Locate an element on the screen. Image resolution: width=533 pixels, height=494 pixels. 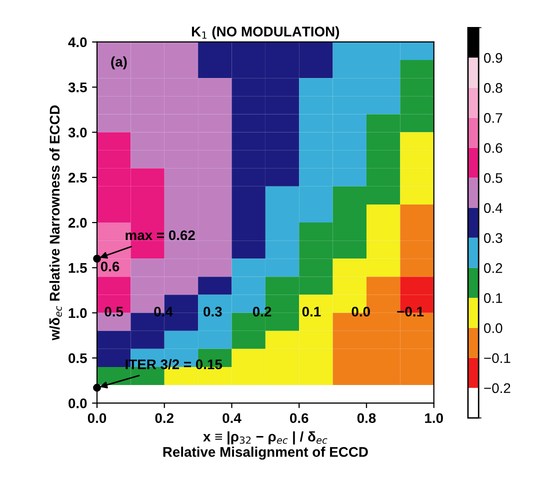
annotation: max = 0.62 is located at coordinates (160, 235).